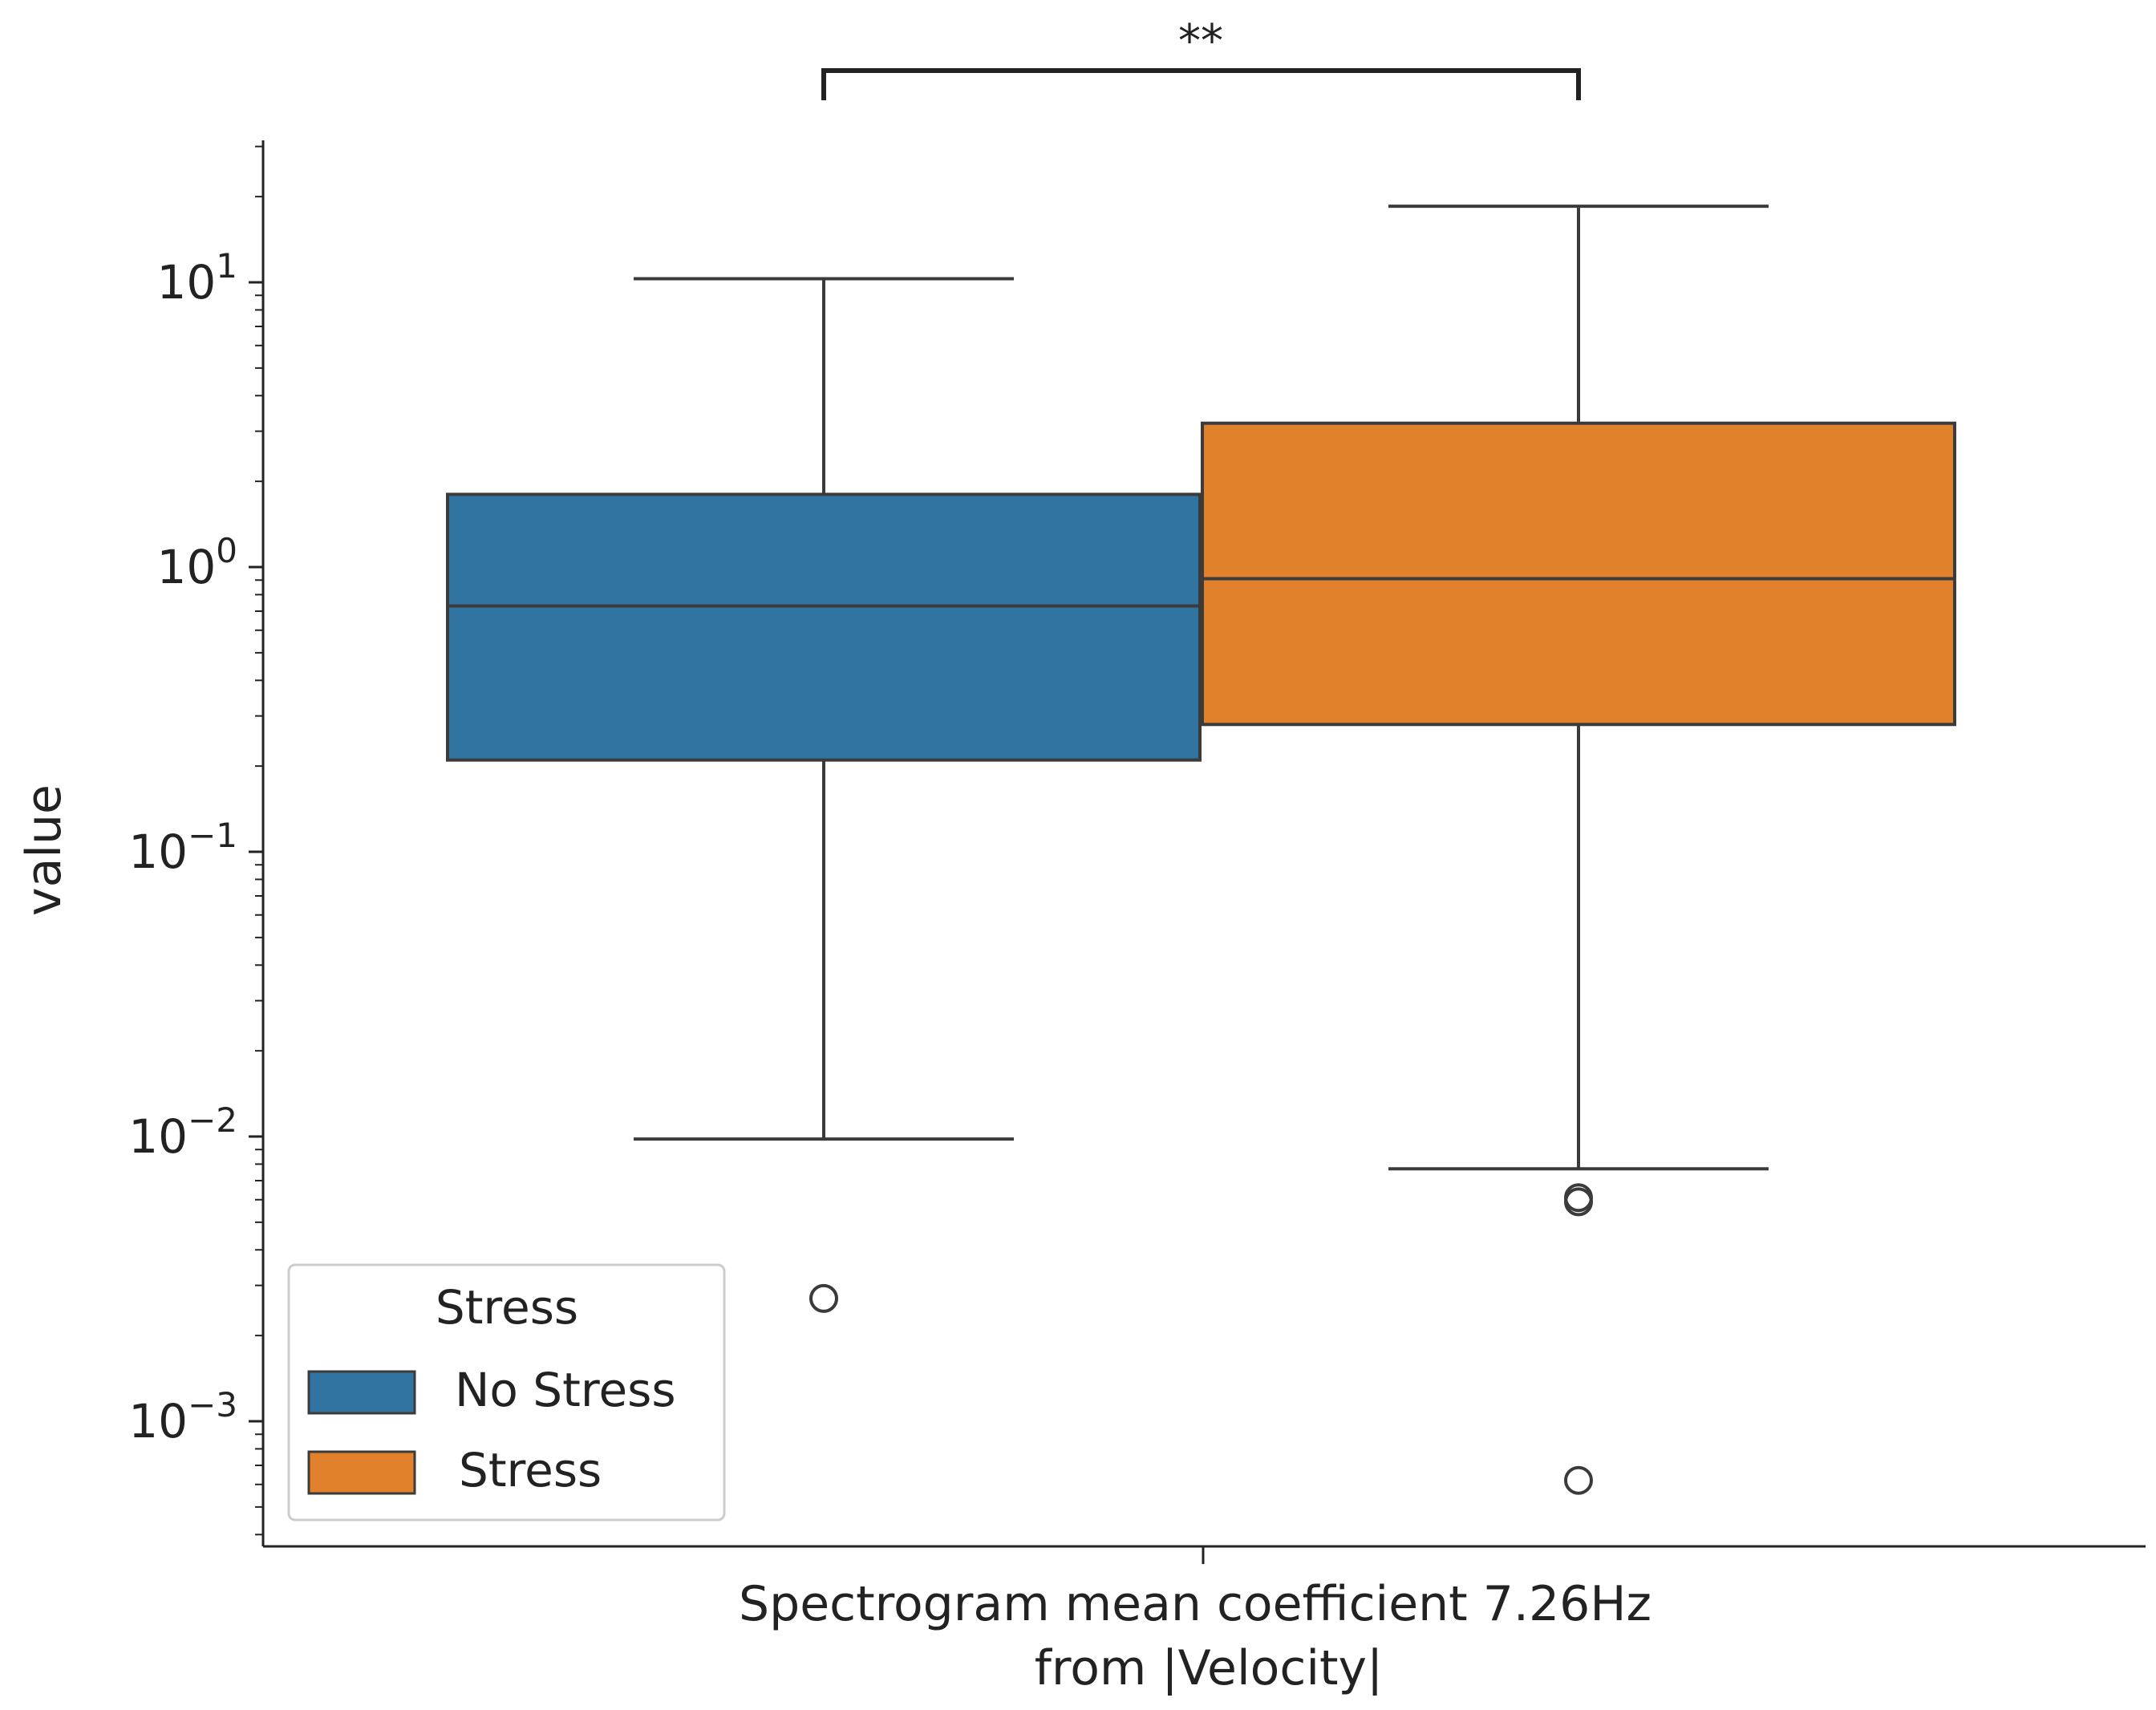 The height and width of the screenshot is (1710, 2156). I want to click on y-tick-label: 10¹, so click(196, 278).